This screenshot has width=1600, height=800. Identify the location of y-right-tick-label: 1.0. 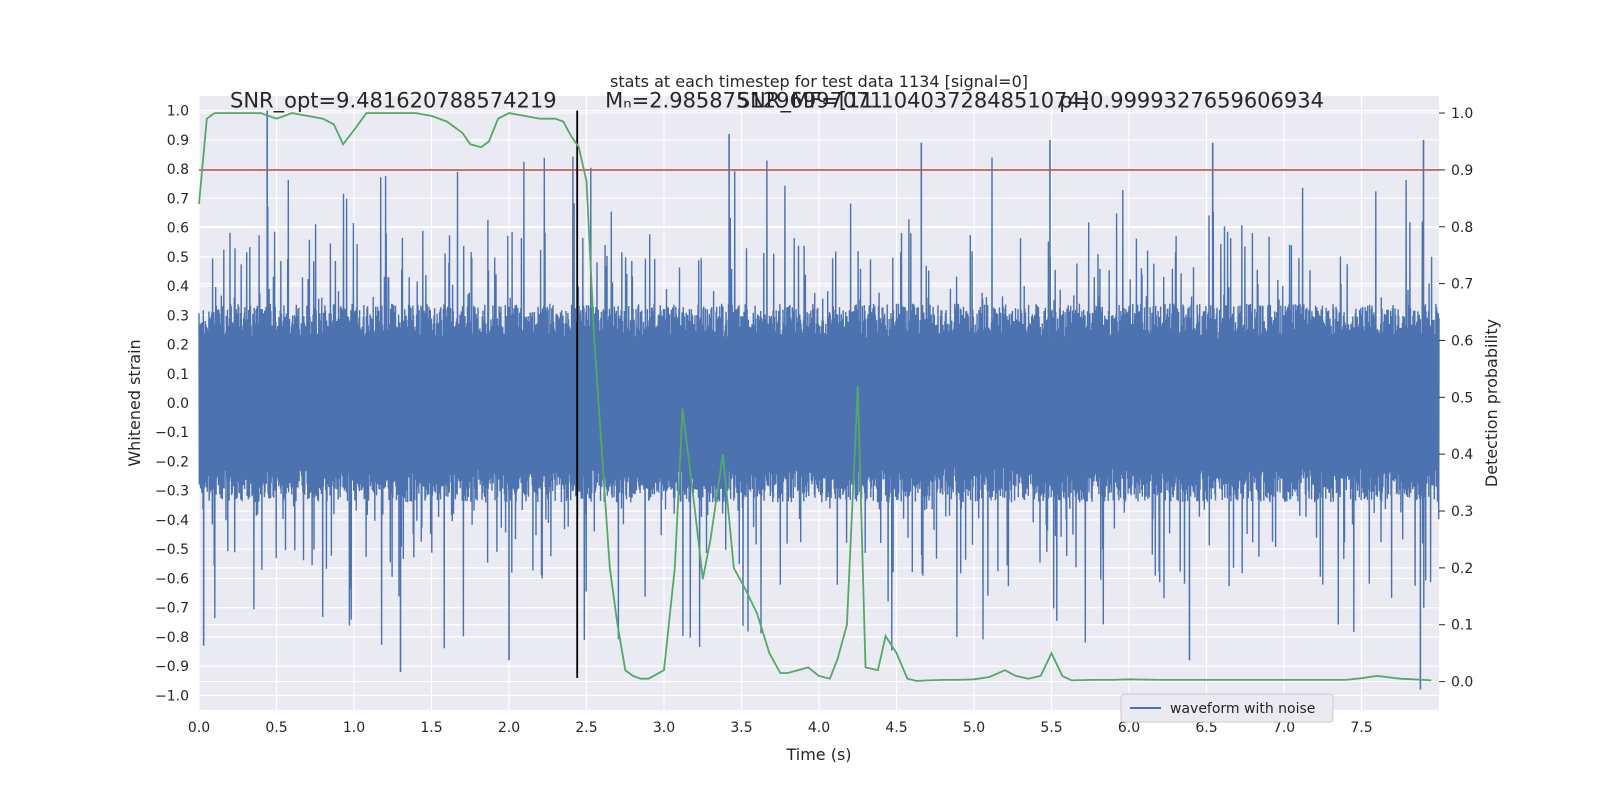
(1462, 114).